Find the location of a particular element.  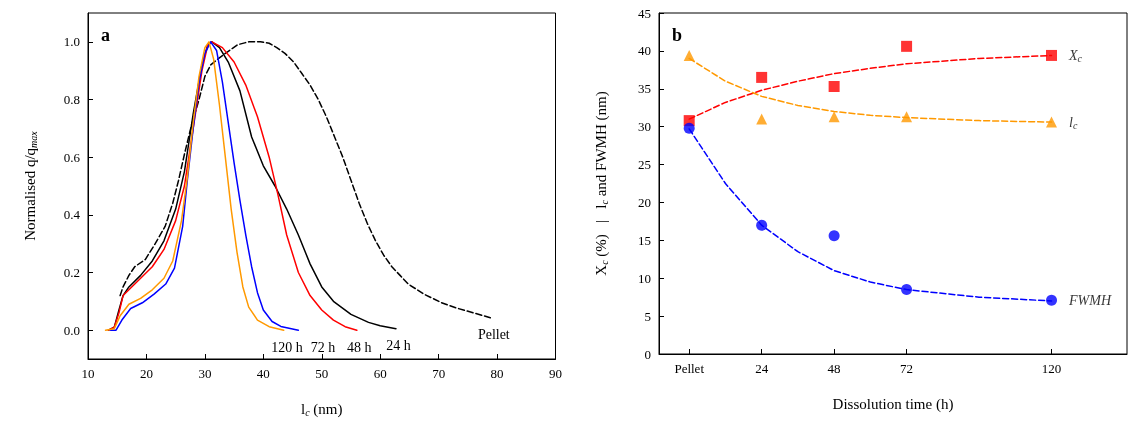

x-tick-label: 30 is located at coordinates (205, 373).